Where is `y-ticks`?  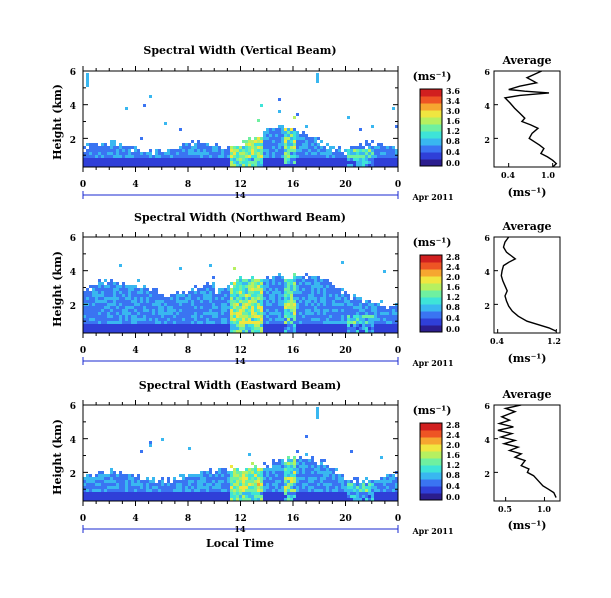 y-ticks is located at coordinates (240, 113).